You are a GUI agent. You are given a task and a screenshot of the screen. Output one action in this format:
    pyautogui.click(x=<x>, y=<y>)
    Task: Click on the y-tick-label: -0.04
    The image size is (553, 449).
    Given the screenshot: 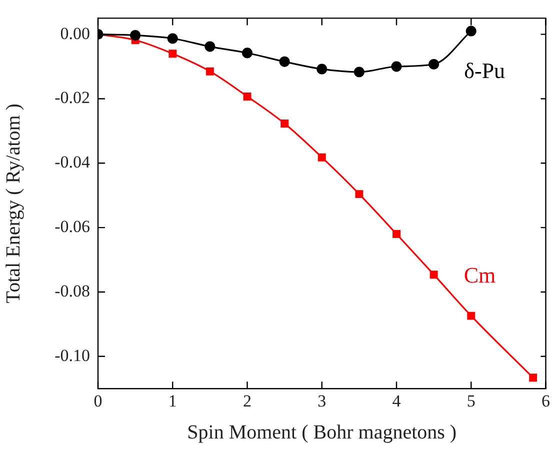 What is the action you would take?
    pyautogui.click(x=72, y=162)
    